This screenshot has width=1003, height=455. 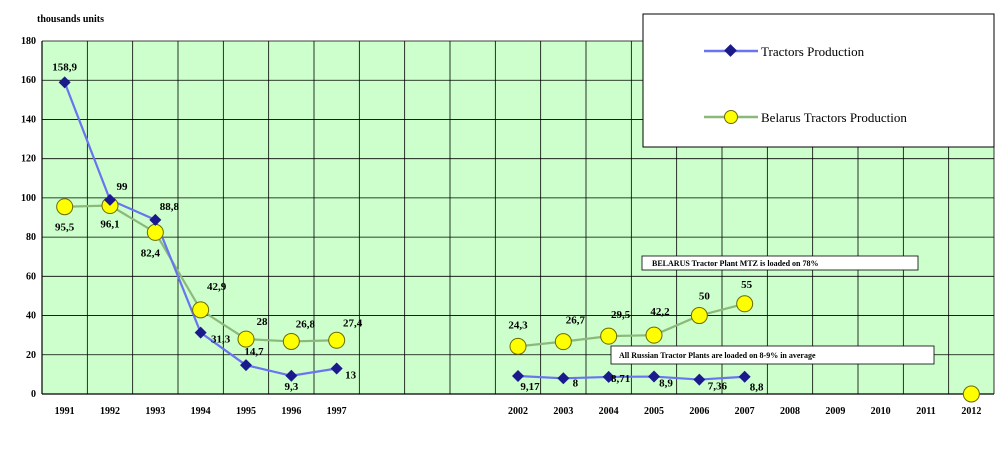 I want to click on tractors-data-label: 158,9, so click(x=64, y=67).